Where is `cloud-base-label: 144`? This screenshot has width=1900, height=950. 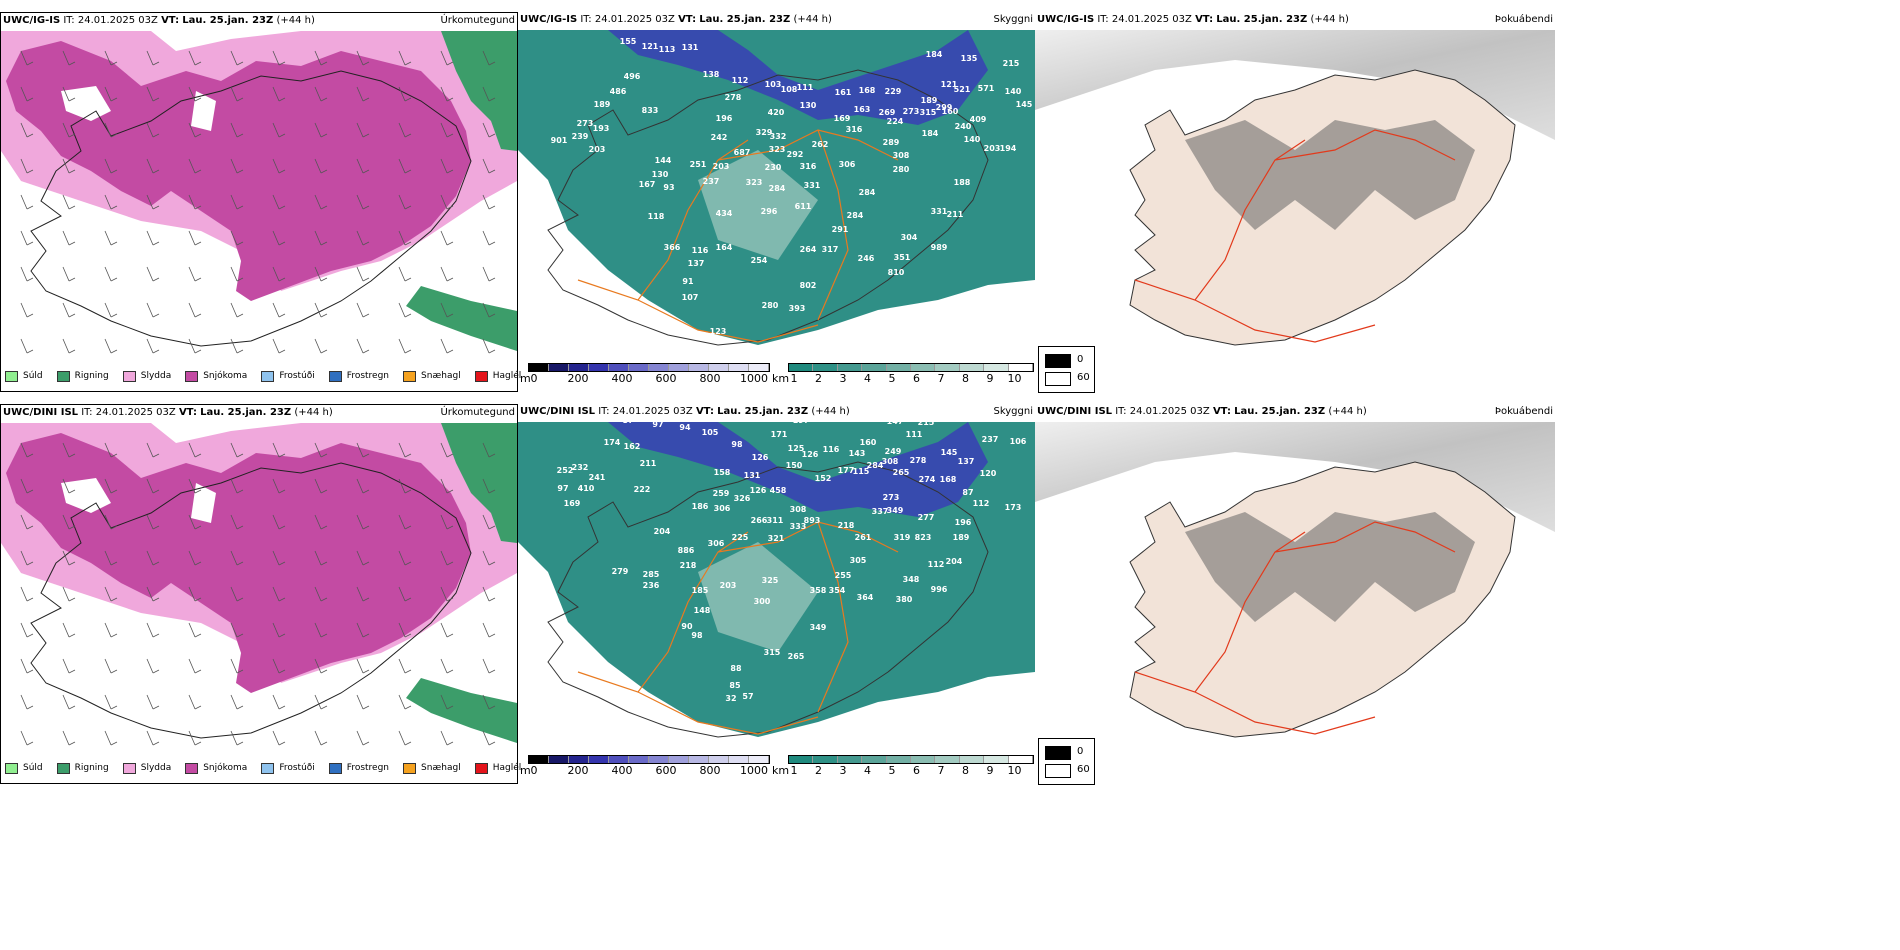 cloud-base-label: 144 is located at coordinates (663, 160).